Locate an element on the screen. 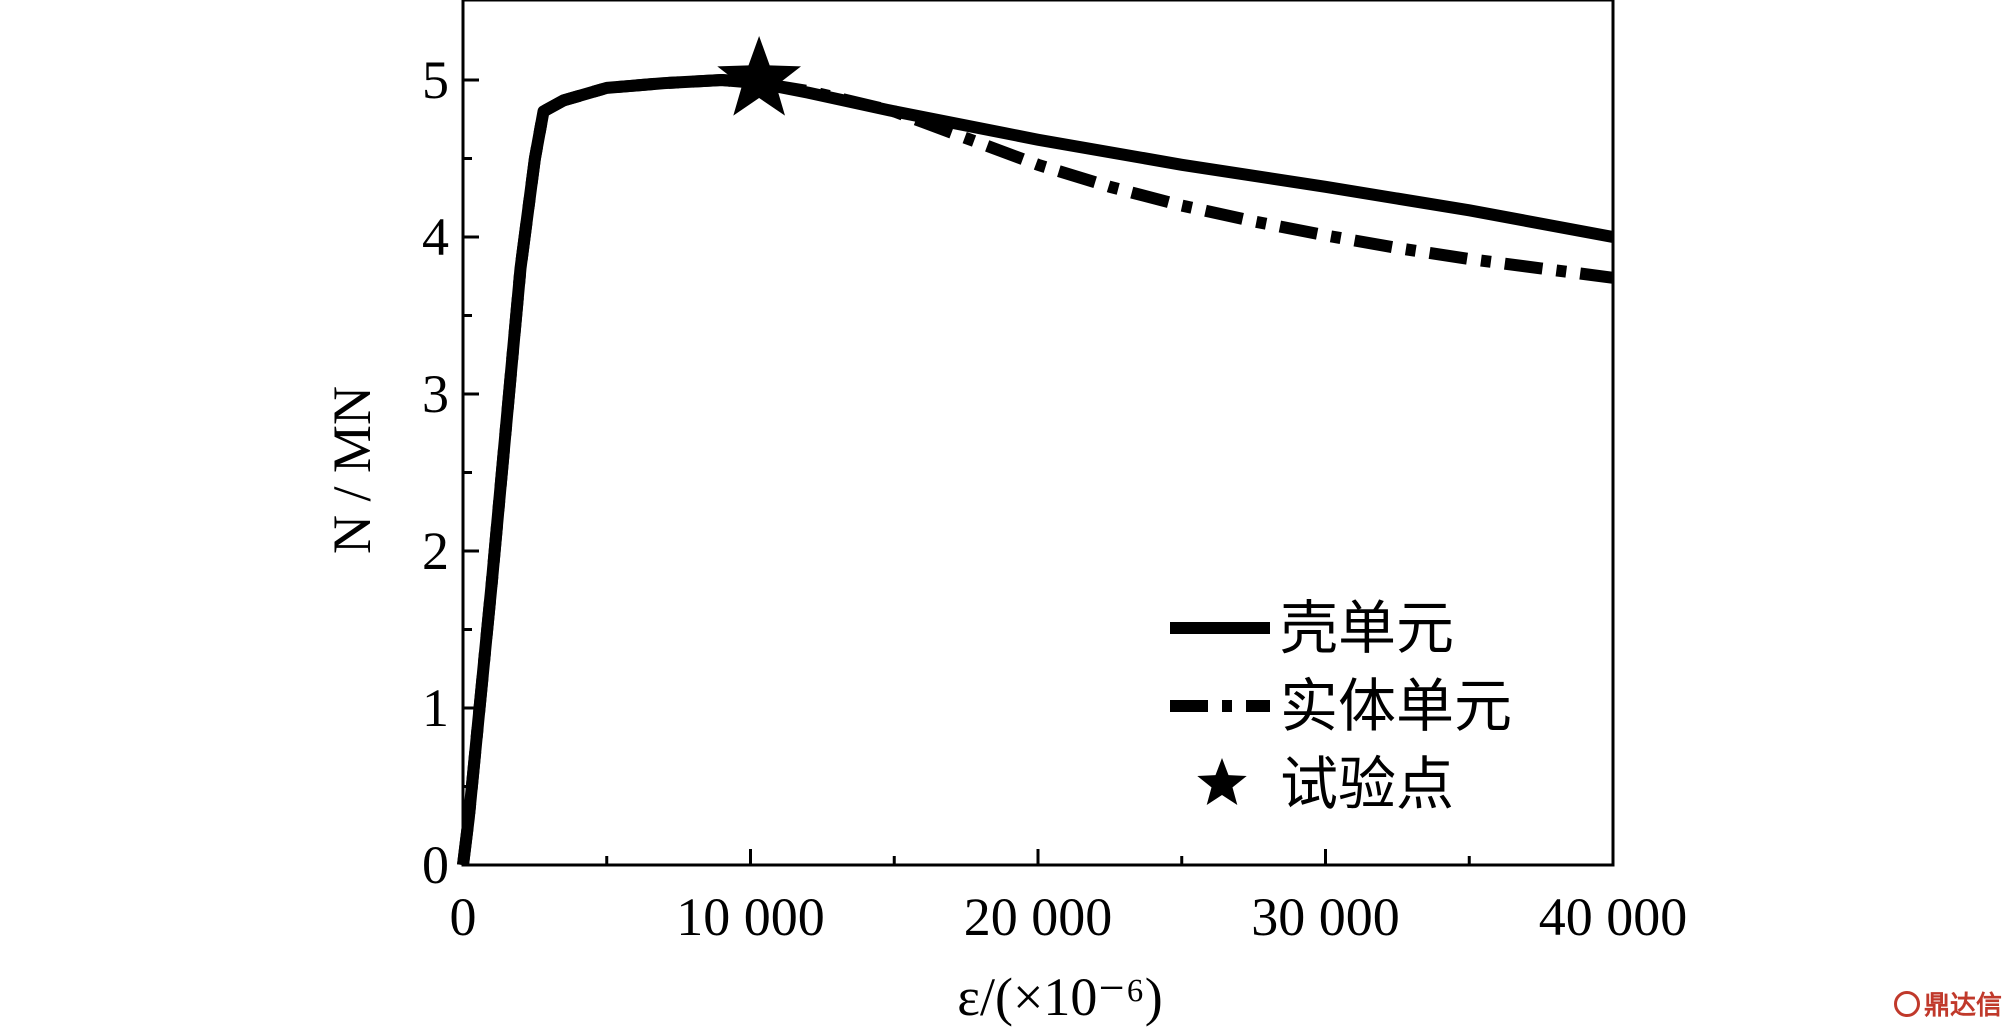  watermark-logo-icon is located at coordinates (1906, 1003).